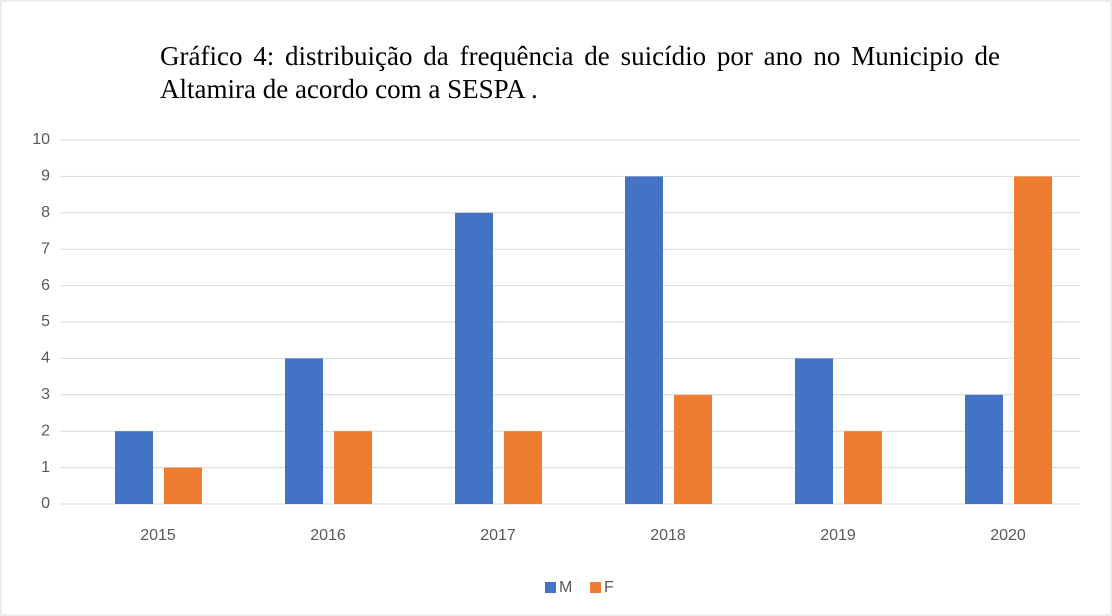  I want to click on x-tick-label: 2015, so click(158, 535).